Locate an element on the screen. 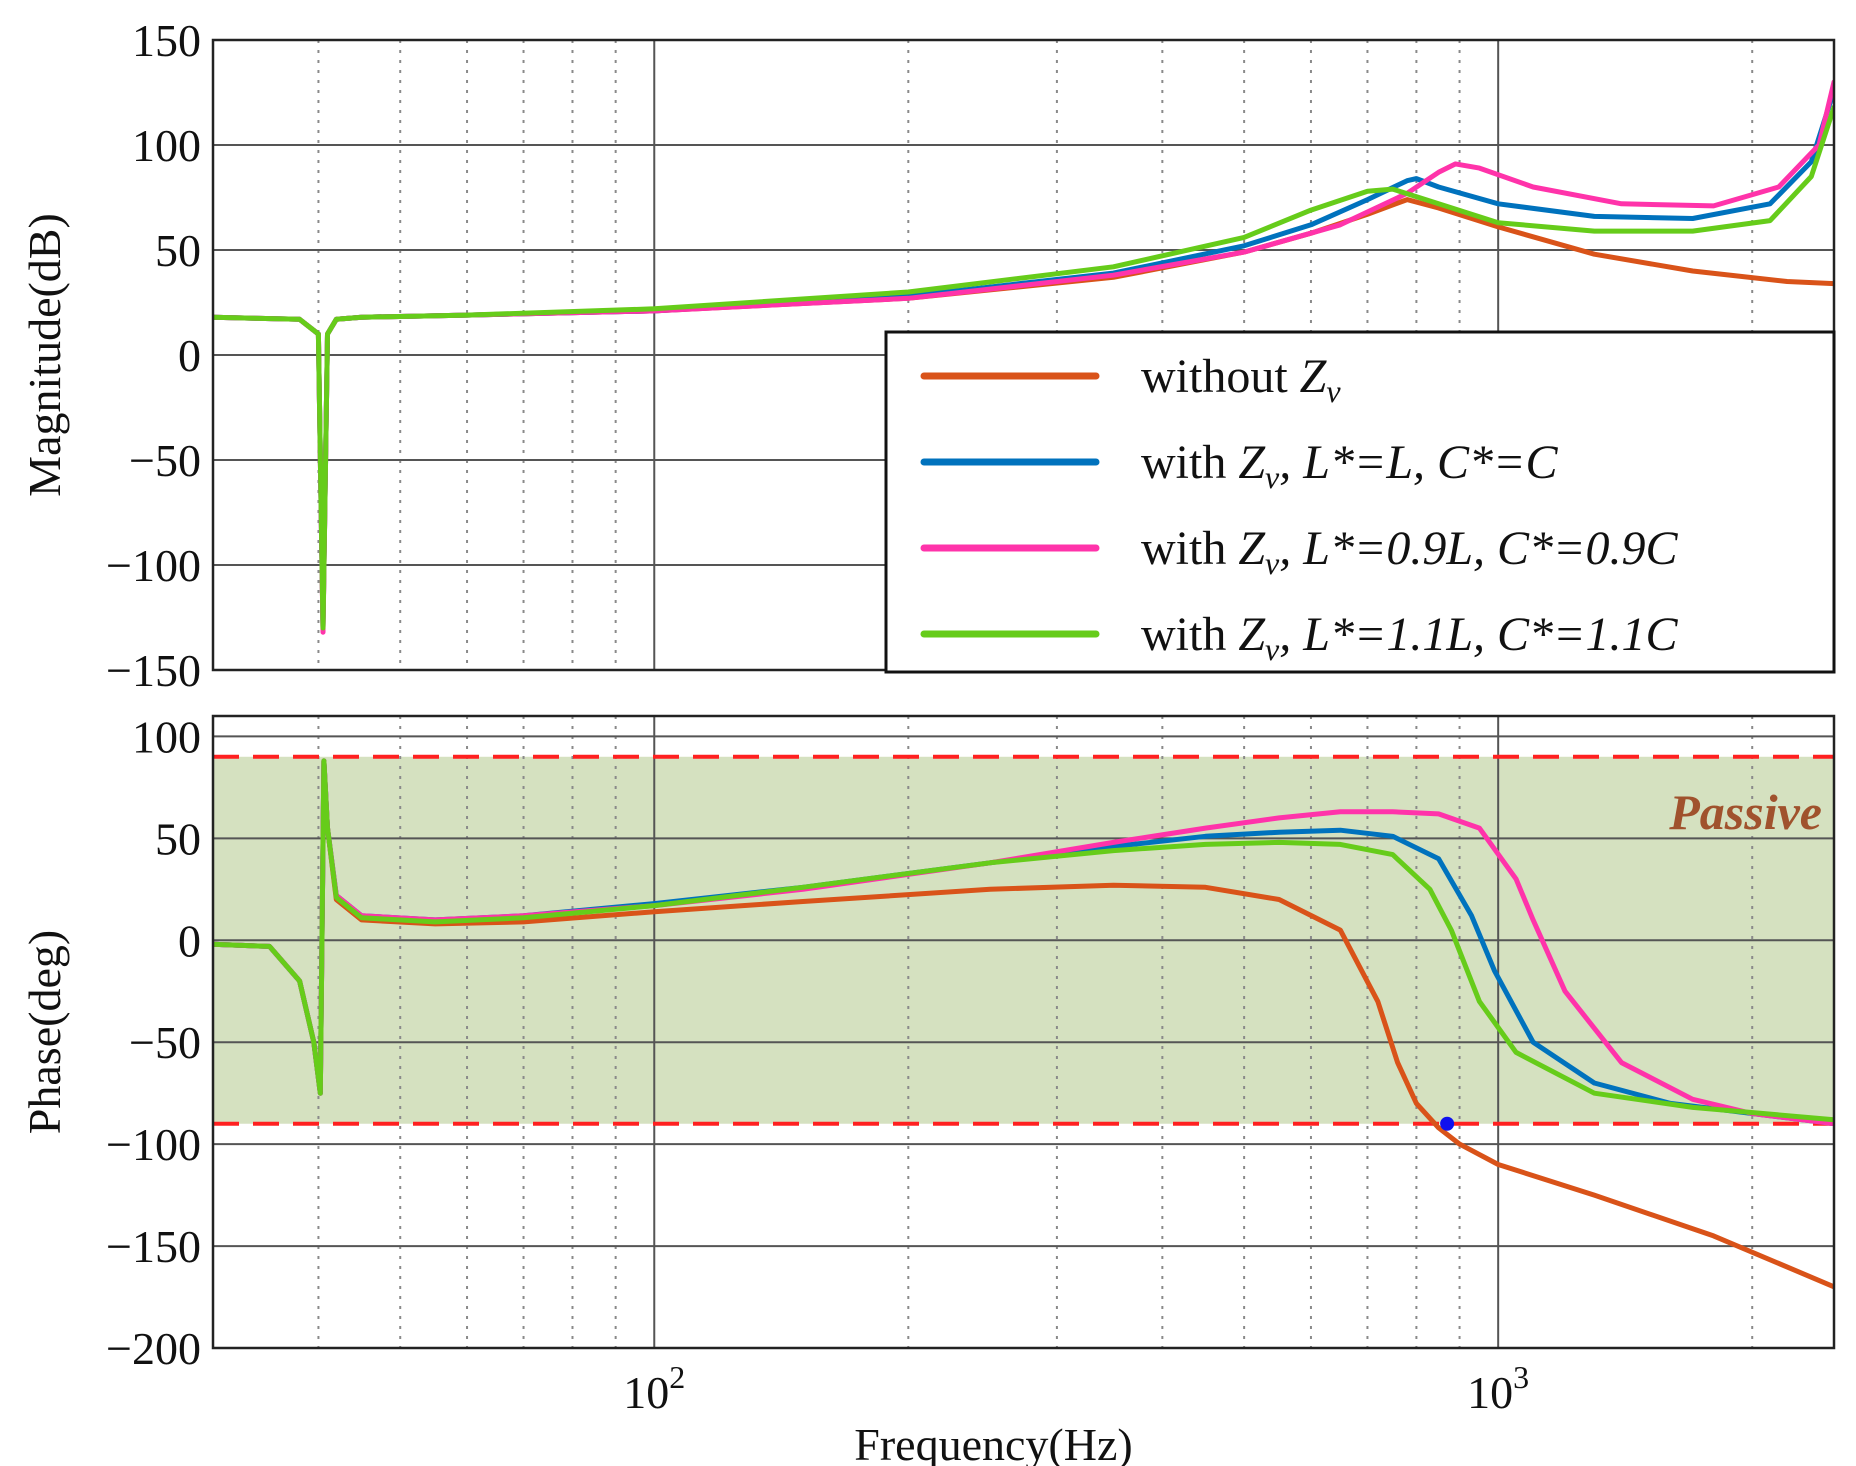 The image size is (1856, 1466). legend-box is located at coordinates (1360, 502).